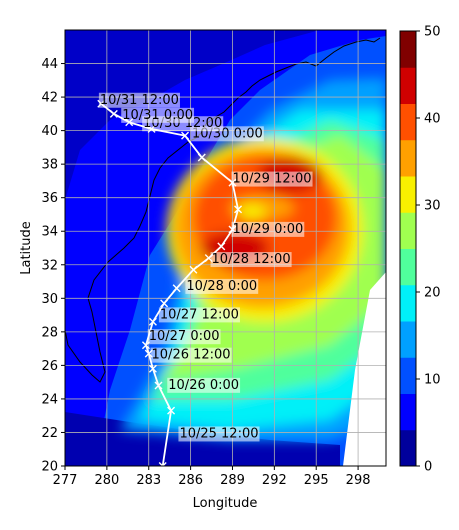 Image resolution: width=459 pixels, height=530 pixels. What do you see at coordinates (49, 265) in the screenshot?
I see `y-tick-label: 32` at bounding box center [49, 265].